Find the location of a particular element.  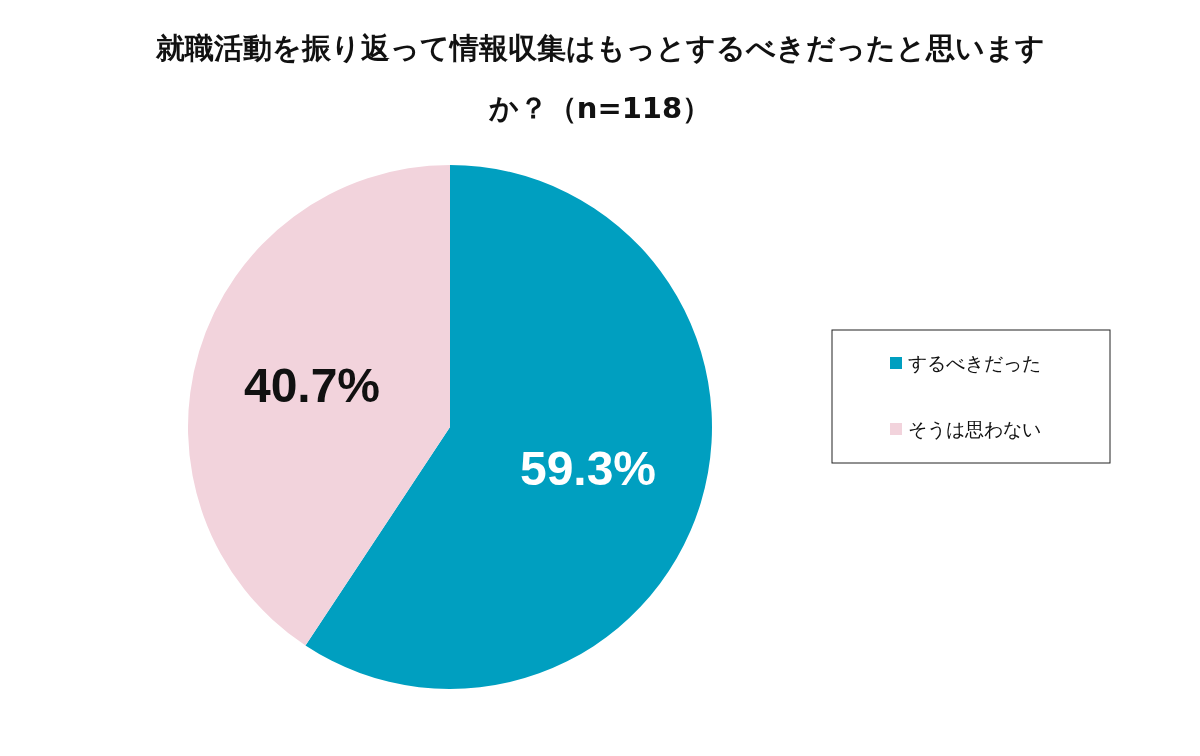

legend-label: そうは思わない is located at coordinates (974, 429).